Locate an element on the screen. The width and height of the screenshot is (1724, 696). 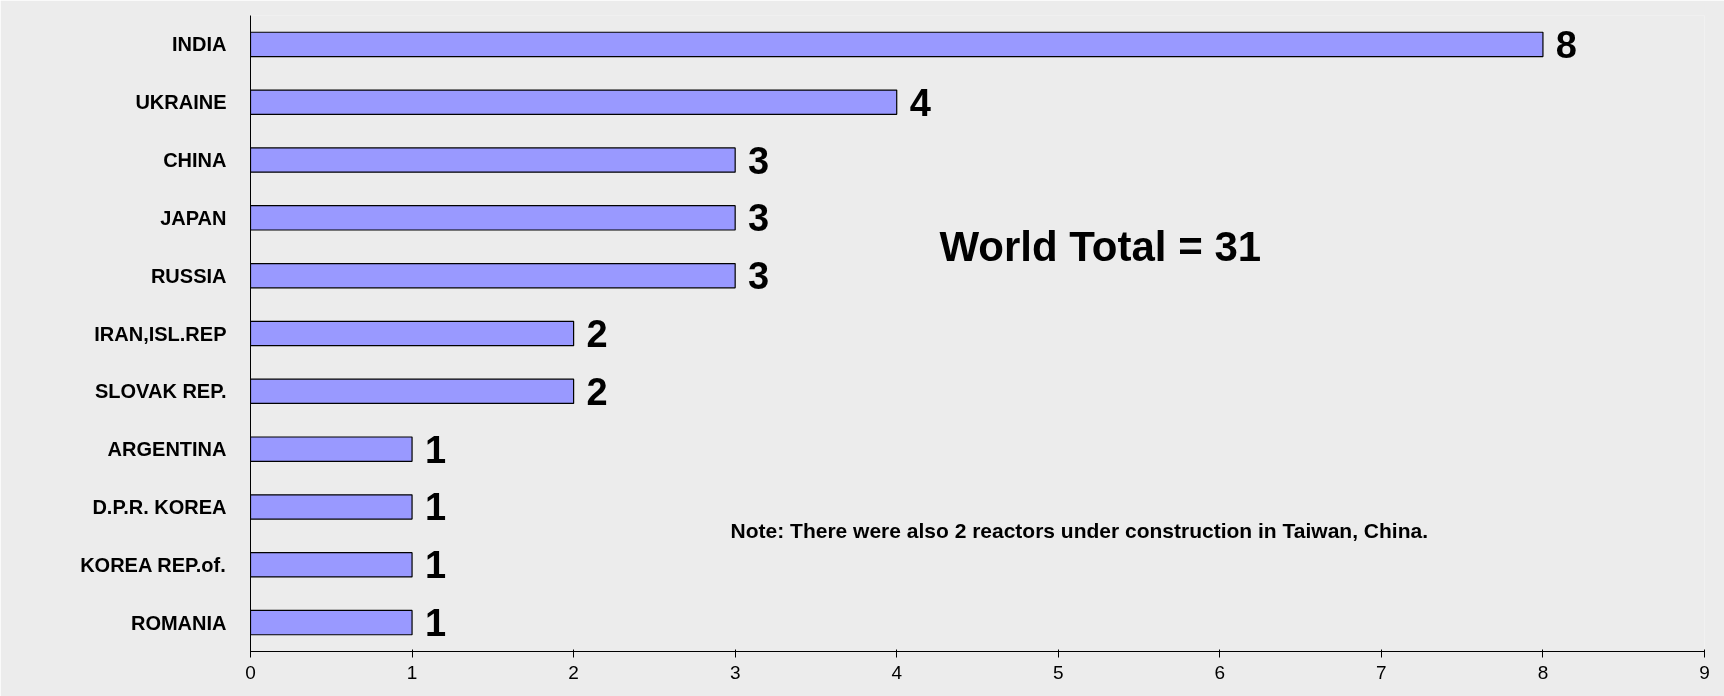
y-tick-label: SLOVAK REP. is located at coordinates (160, 391).